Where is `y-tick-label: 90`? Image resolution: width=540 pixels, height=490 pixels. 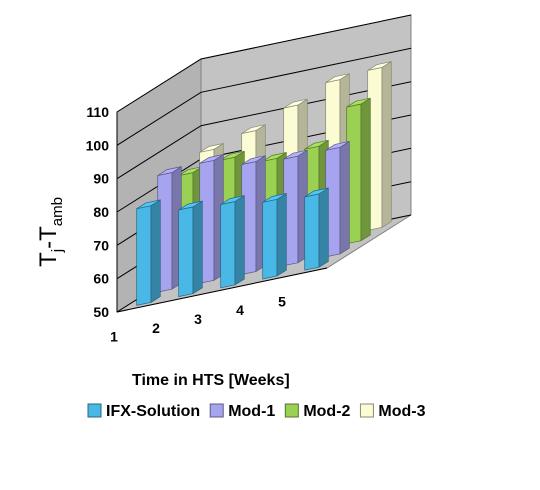 y-tick-label: 90 is located at coordinates (101, 179).